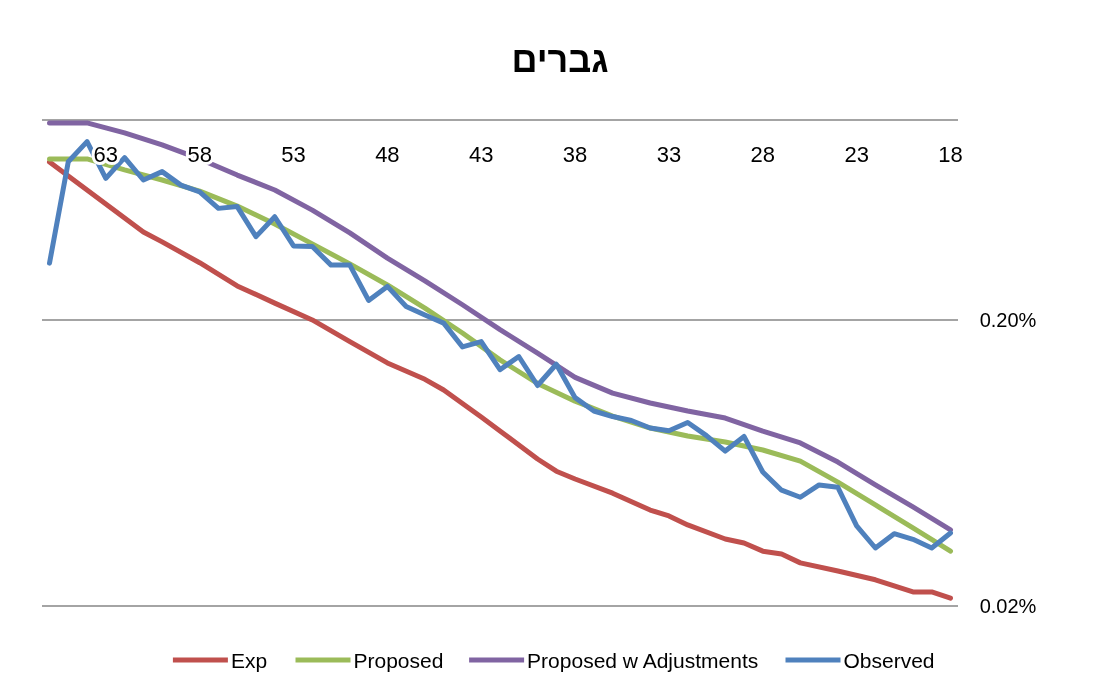 This screenshot has height=697, width=1108. Describe the element at coordinates (560, 59) in the screenshot. I see `chart-title: גברים` at that location.